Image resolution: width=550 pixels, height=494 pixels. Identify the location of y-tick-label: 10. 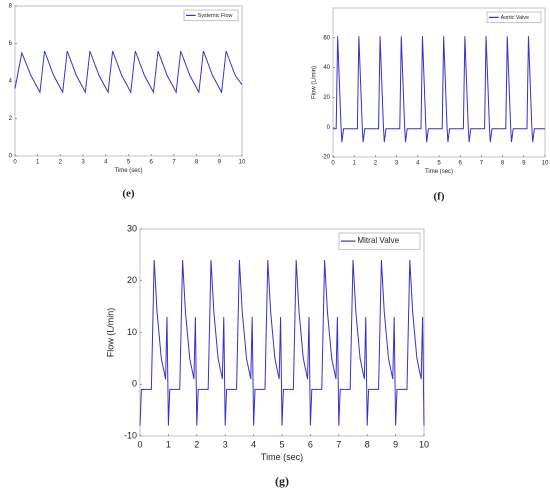
(132, 332).